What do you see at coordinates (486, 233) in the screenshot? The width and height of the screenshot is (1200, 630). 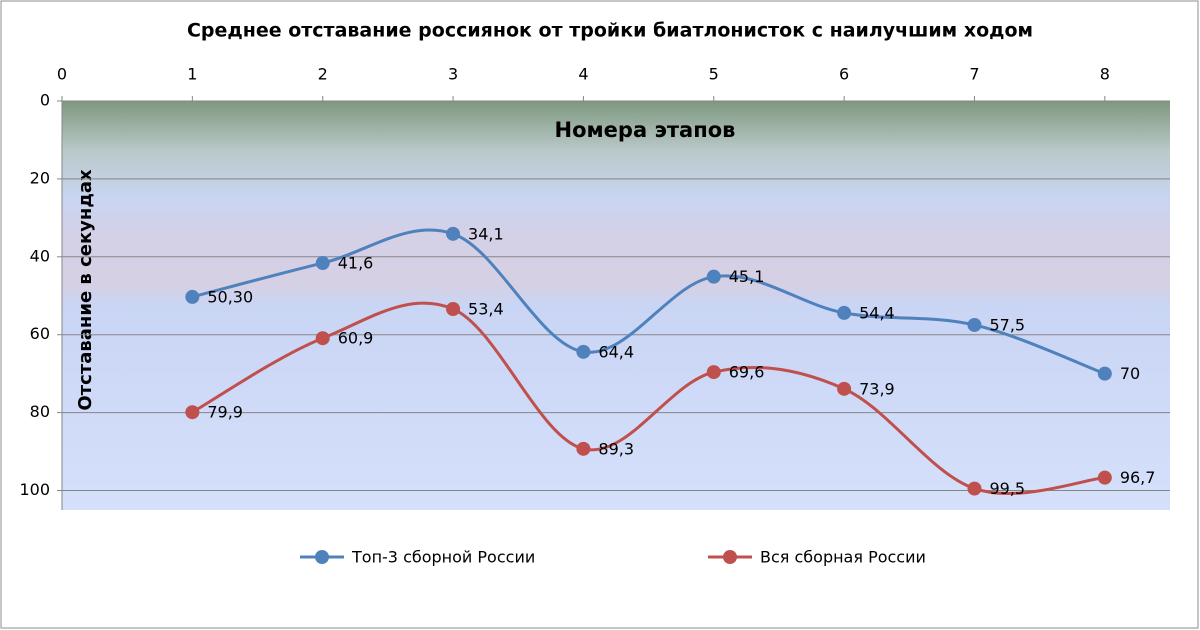 I see `data-label: 34,1` at bounding box center [486, 233].